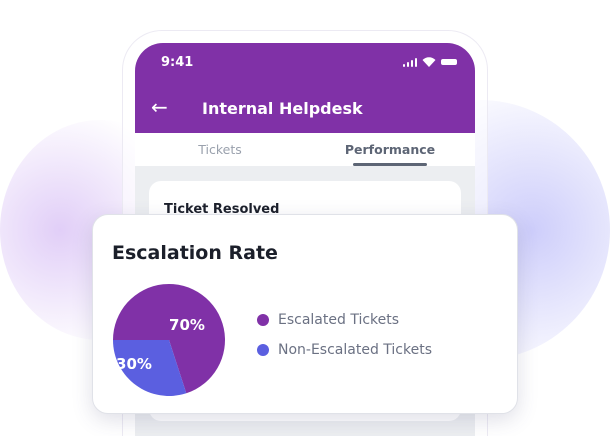  I want to click on pie-data-label: 70%, so click(187, 325).